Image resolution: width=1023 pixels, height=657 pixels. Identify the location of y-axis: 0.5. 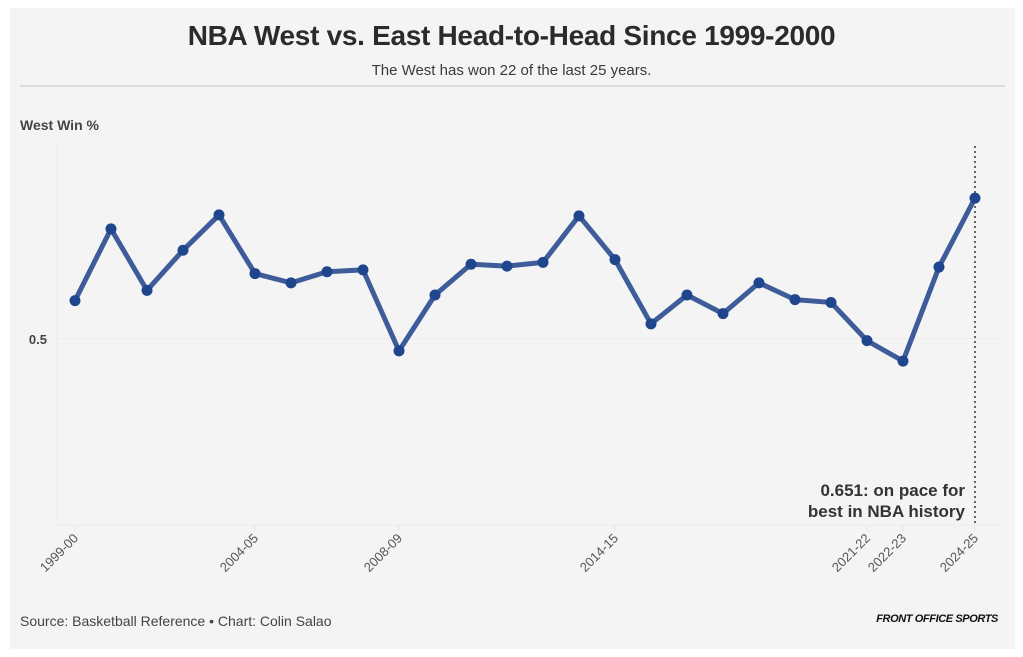
(38, 339).